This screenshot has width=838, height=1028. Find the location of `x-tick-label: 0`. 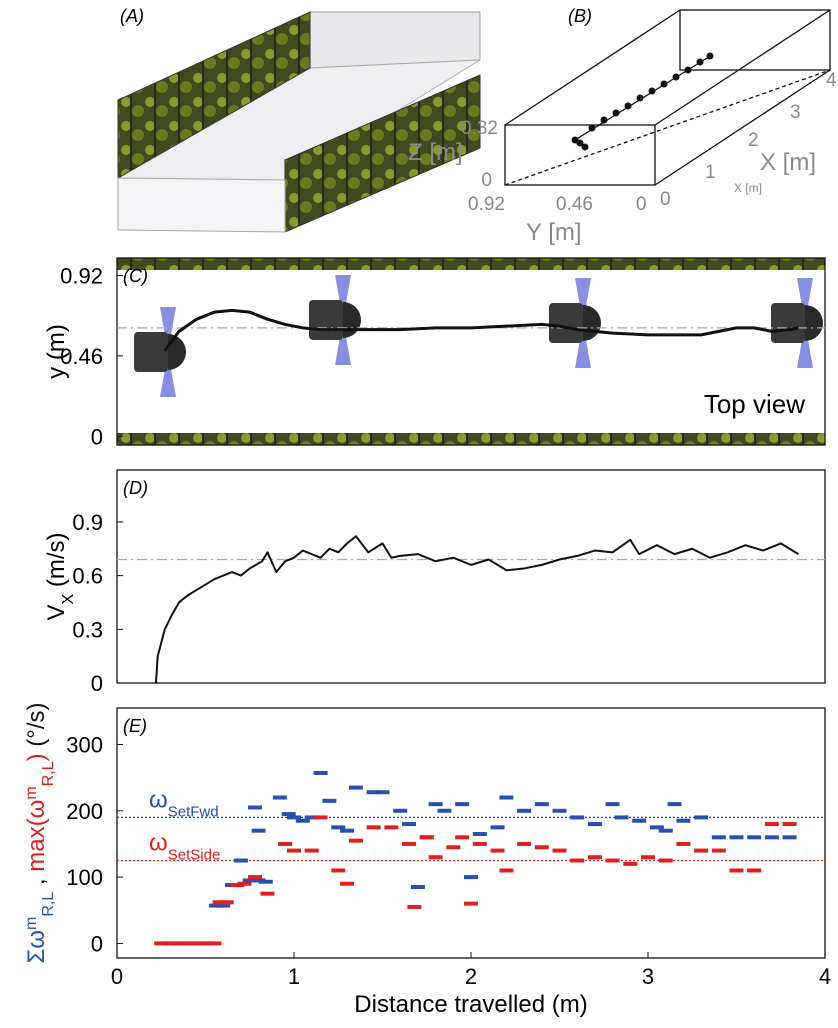

x-tick-label: 0 is located at coordinates (117, 976).